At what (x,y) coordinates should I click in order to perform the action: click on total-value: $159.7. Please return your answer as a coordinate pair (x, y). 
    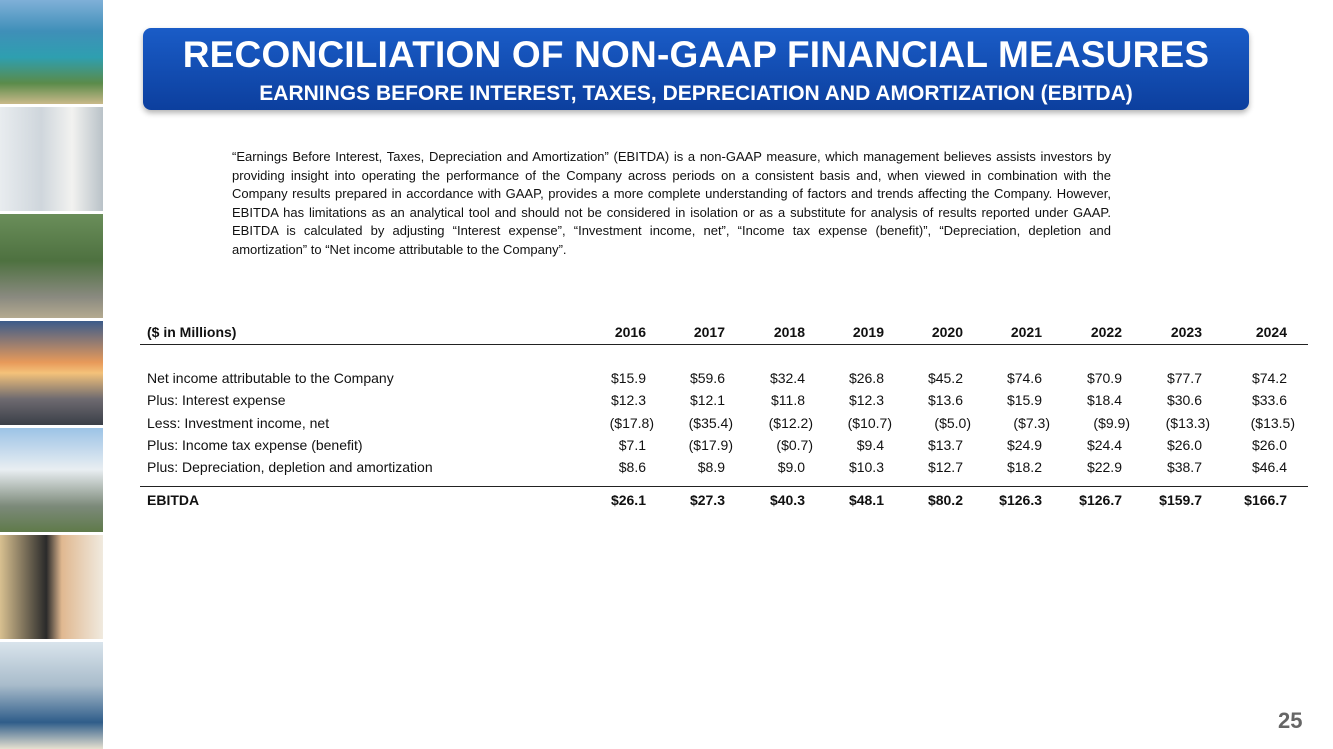
    Looking at the image, I should click on (1180, 500).